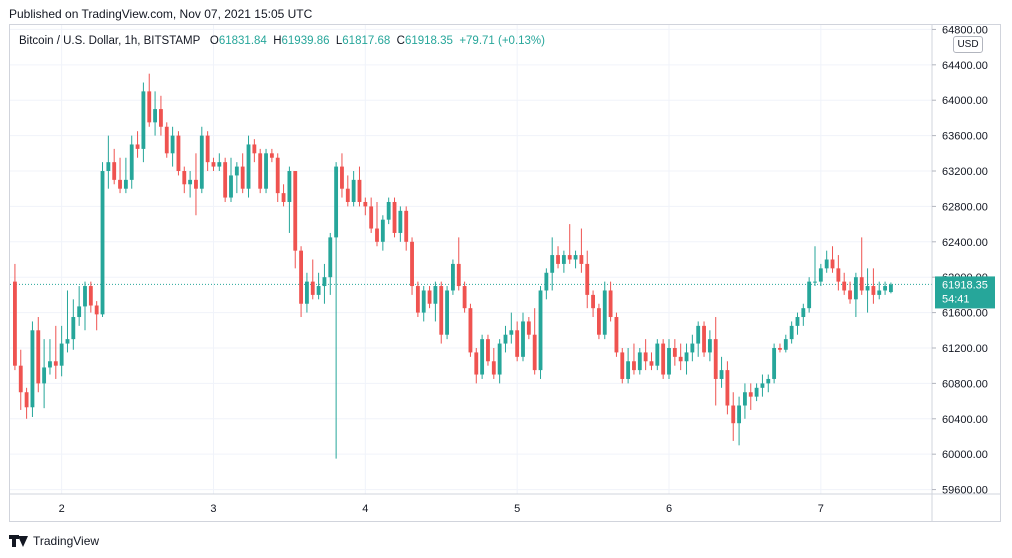  What do you see at coordinates (66, 541) in the screenshot?
I see `brand-name: TradingView` at bounding box center [66, 541].